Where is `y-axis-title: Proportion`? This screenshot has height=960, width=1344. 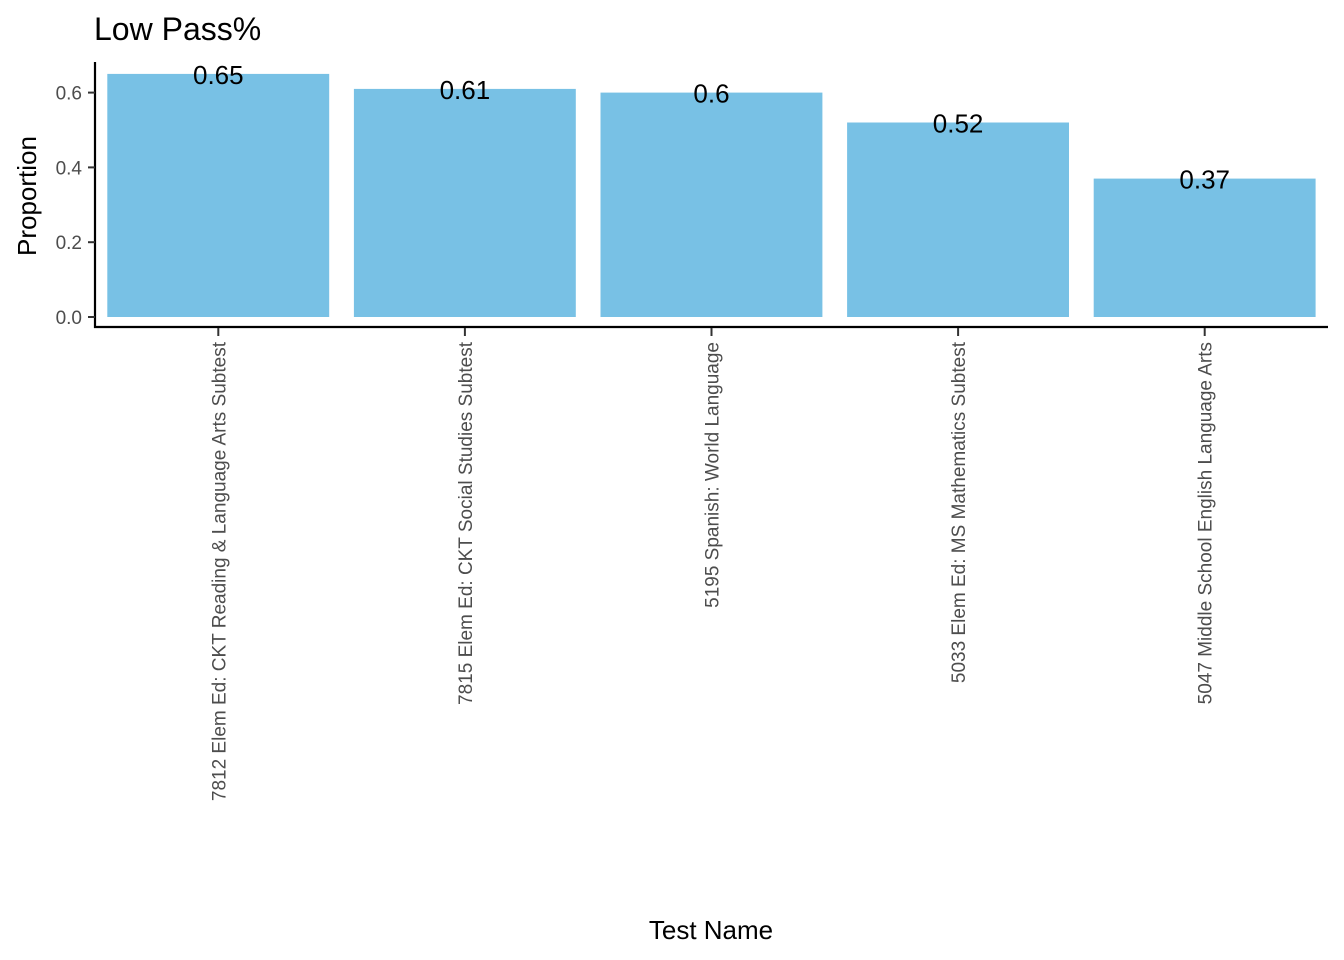 y-axis-title: Proportion is located at coordinates (27, 196).